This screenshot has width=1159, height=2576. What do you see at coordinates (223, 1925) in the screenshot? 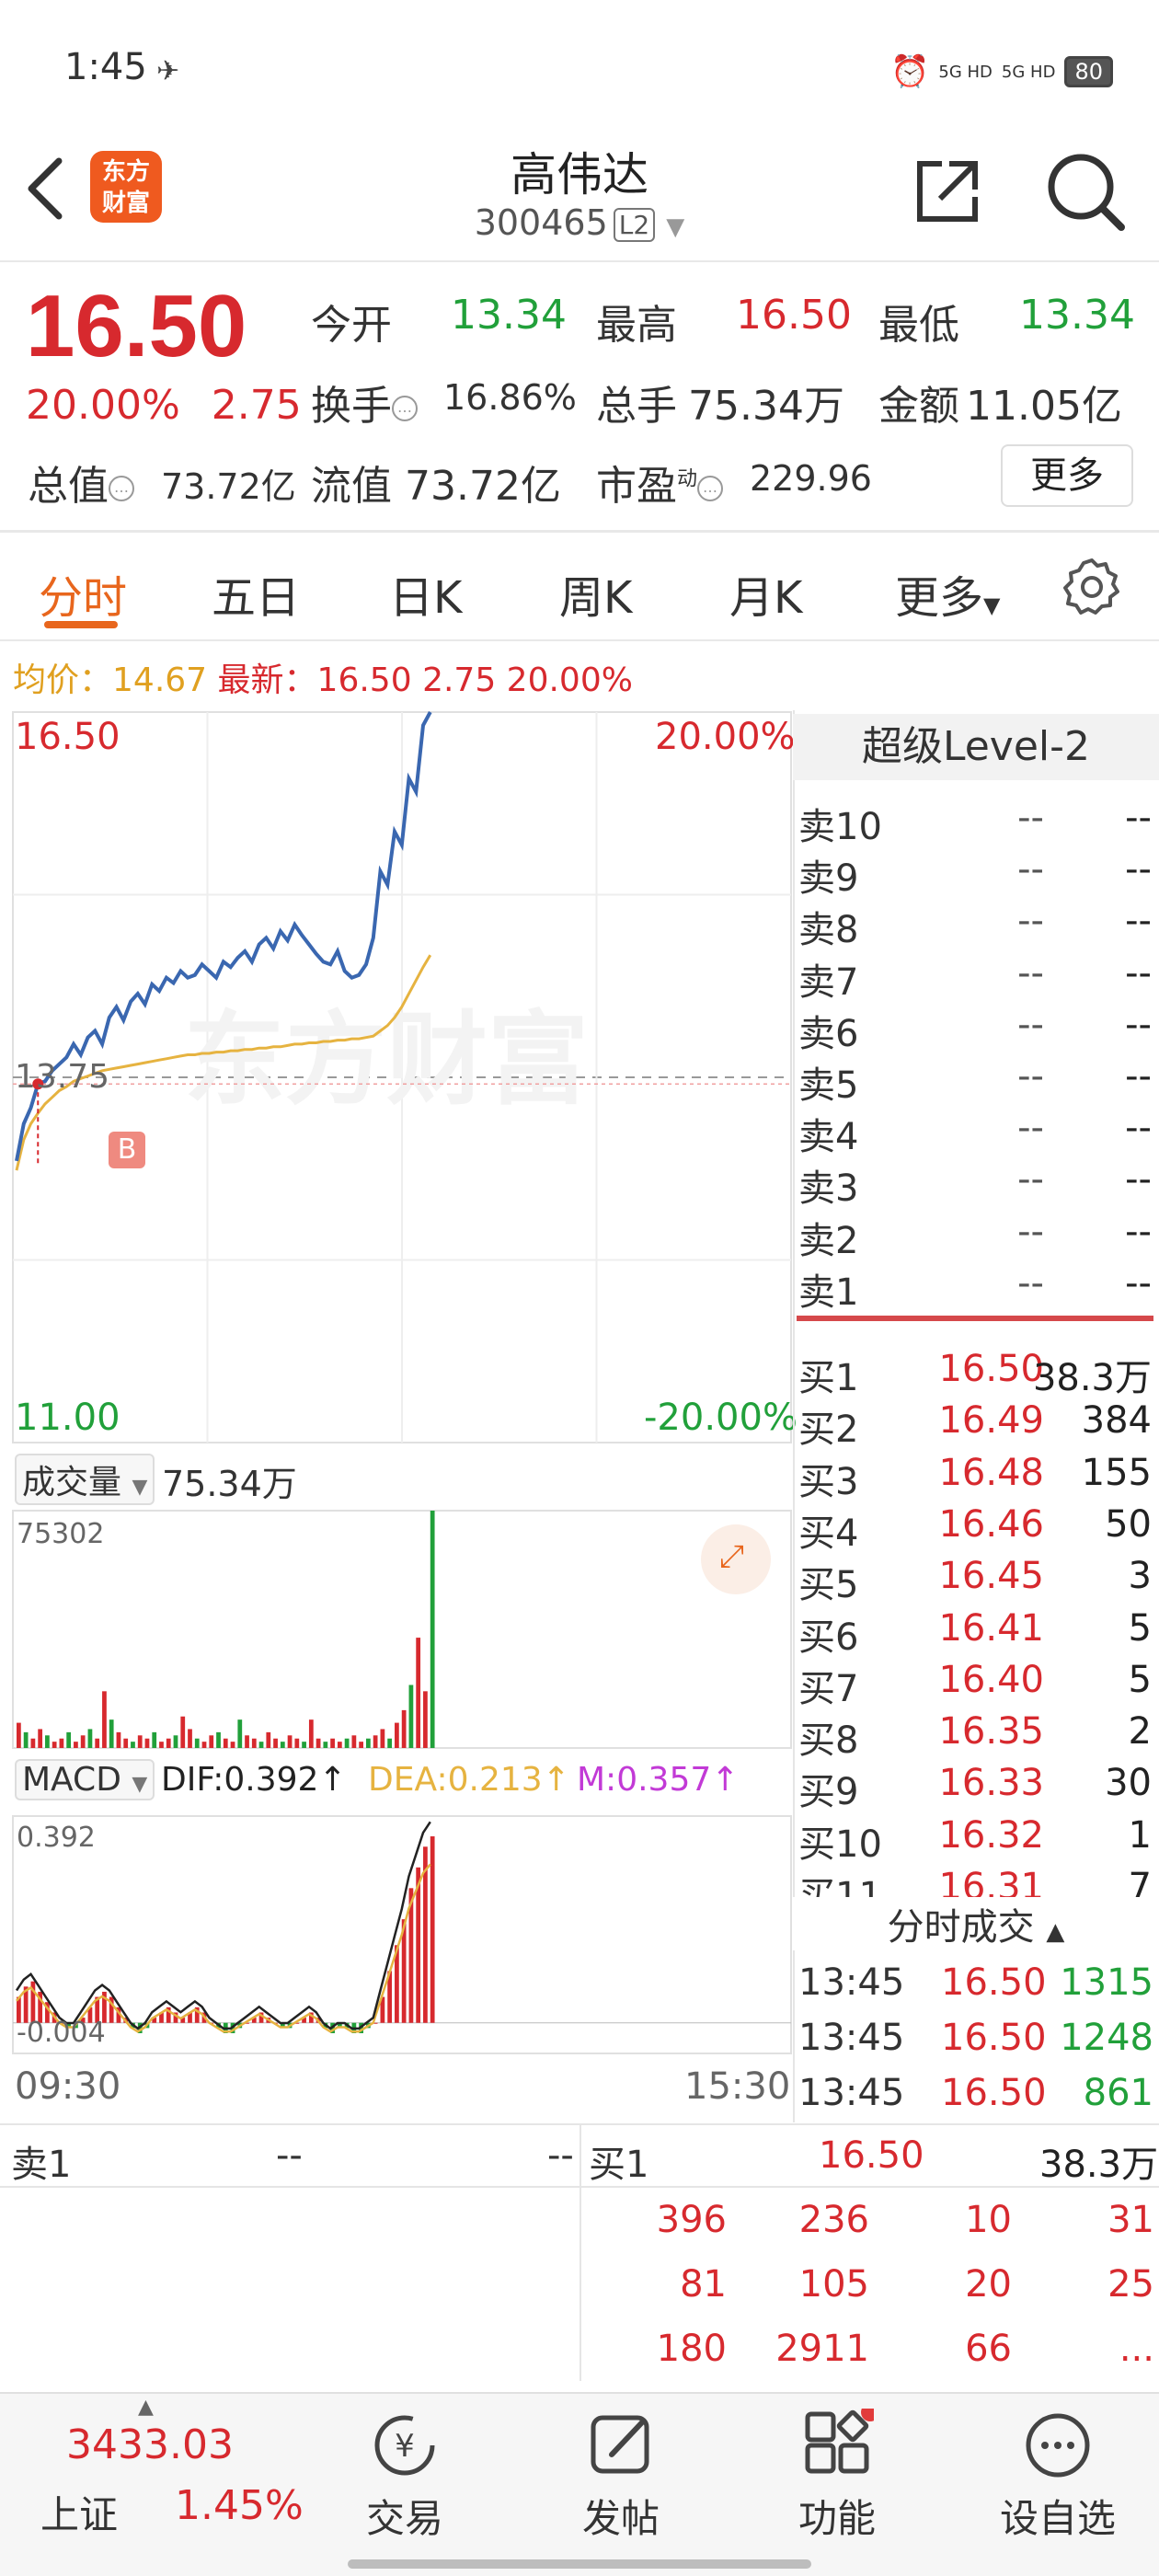
I see `macd-dif-line` at bounding box center [223, 1925].